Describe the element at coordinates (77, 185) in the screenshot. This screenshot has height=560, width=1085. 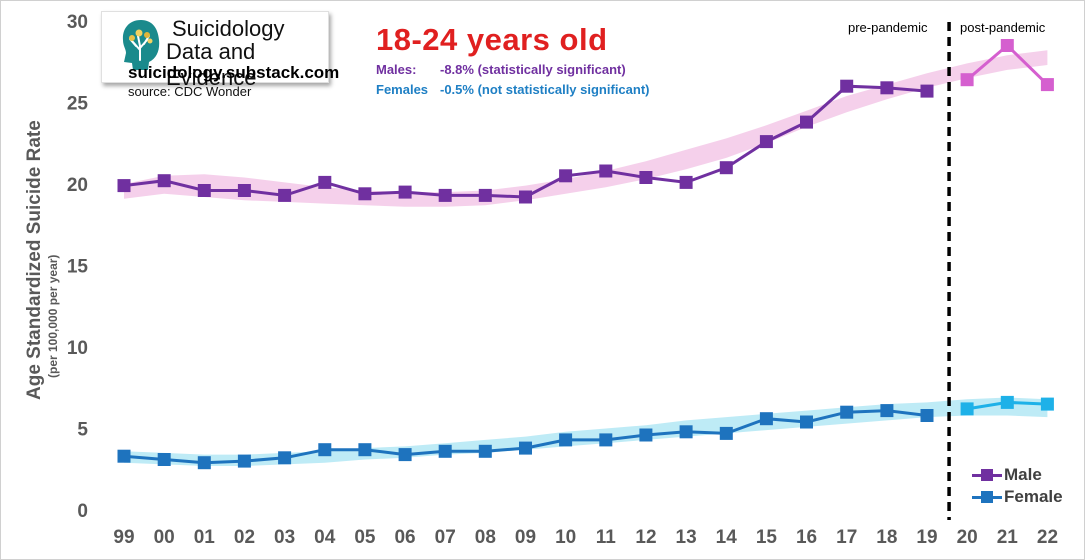
I see `y-tick-label: 20` at that location.